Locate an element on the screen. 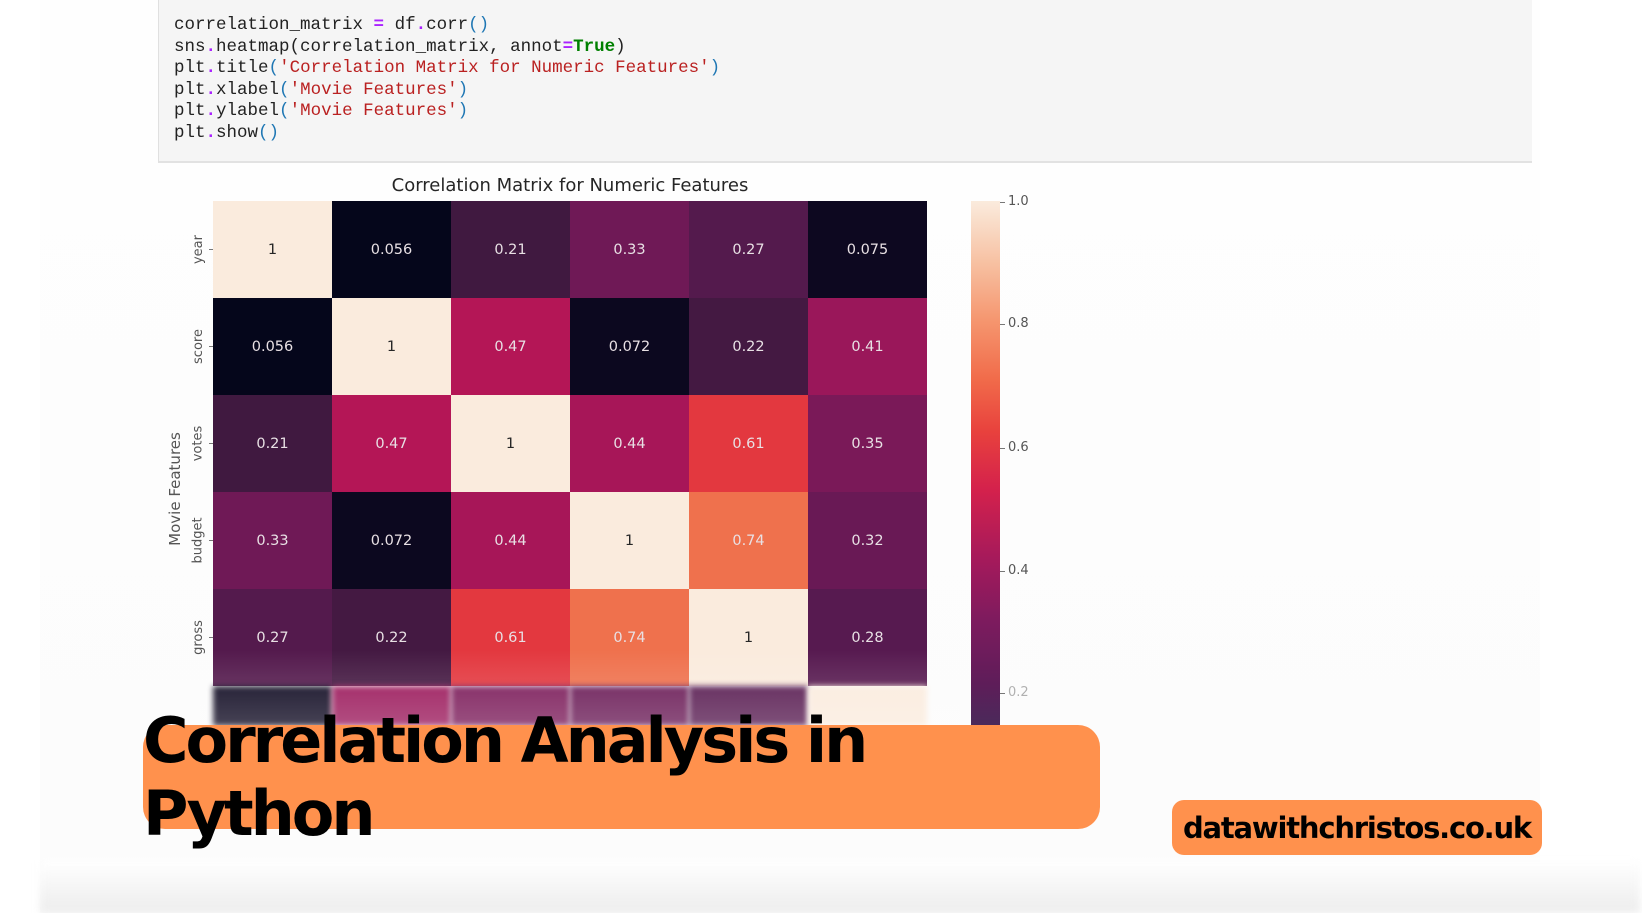  colorbar-tick-label: 0.6 is located at coordinates (1018, 447).